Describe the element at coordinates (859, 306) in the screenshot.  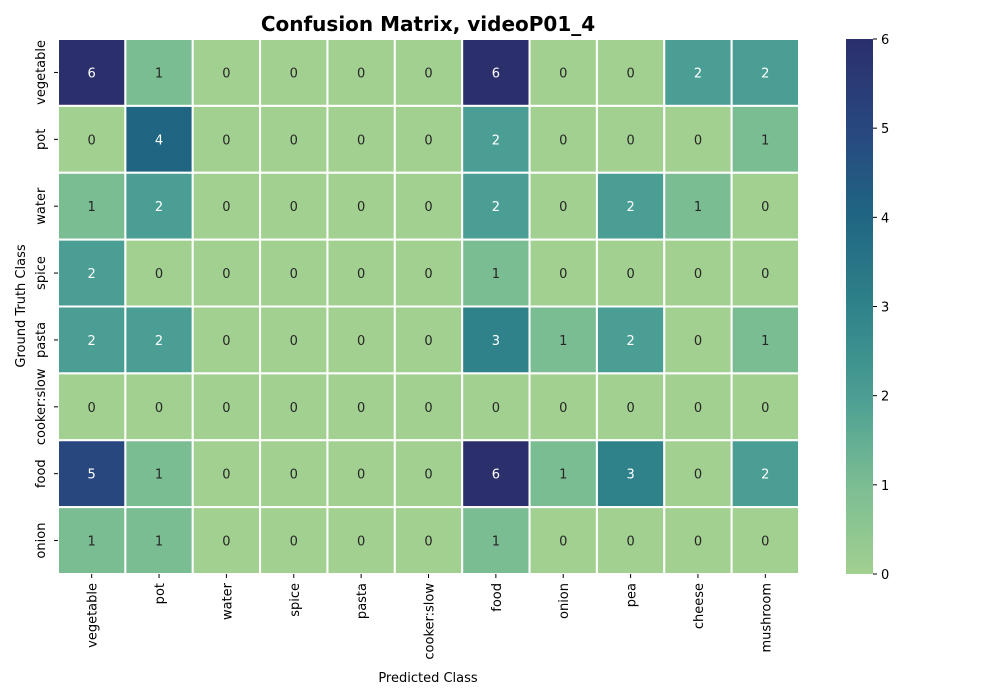
I see `colorbar` at that location.